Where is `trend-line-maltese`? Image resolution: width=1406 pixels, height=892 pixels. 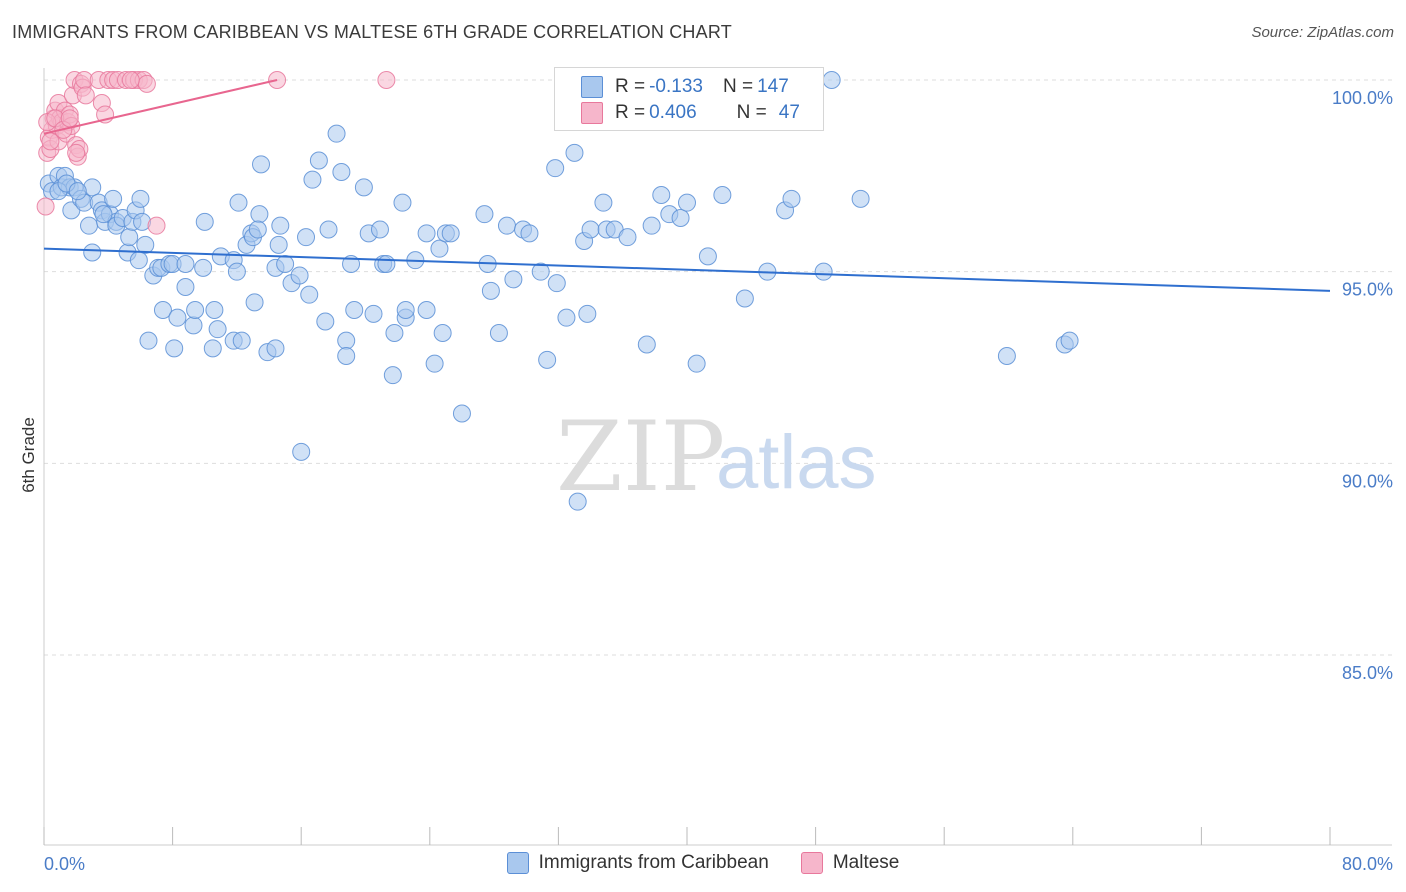 trend-line-maltese is located at coordinates (160, 107).